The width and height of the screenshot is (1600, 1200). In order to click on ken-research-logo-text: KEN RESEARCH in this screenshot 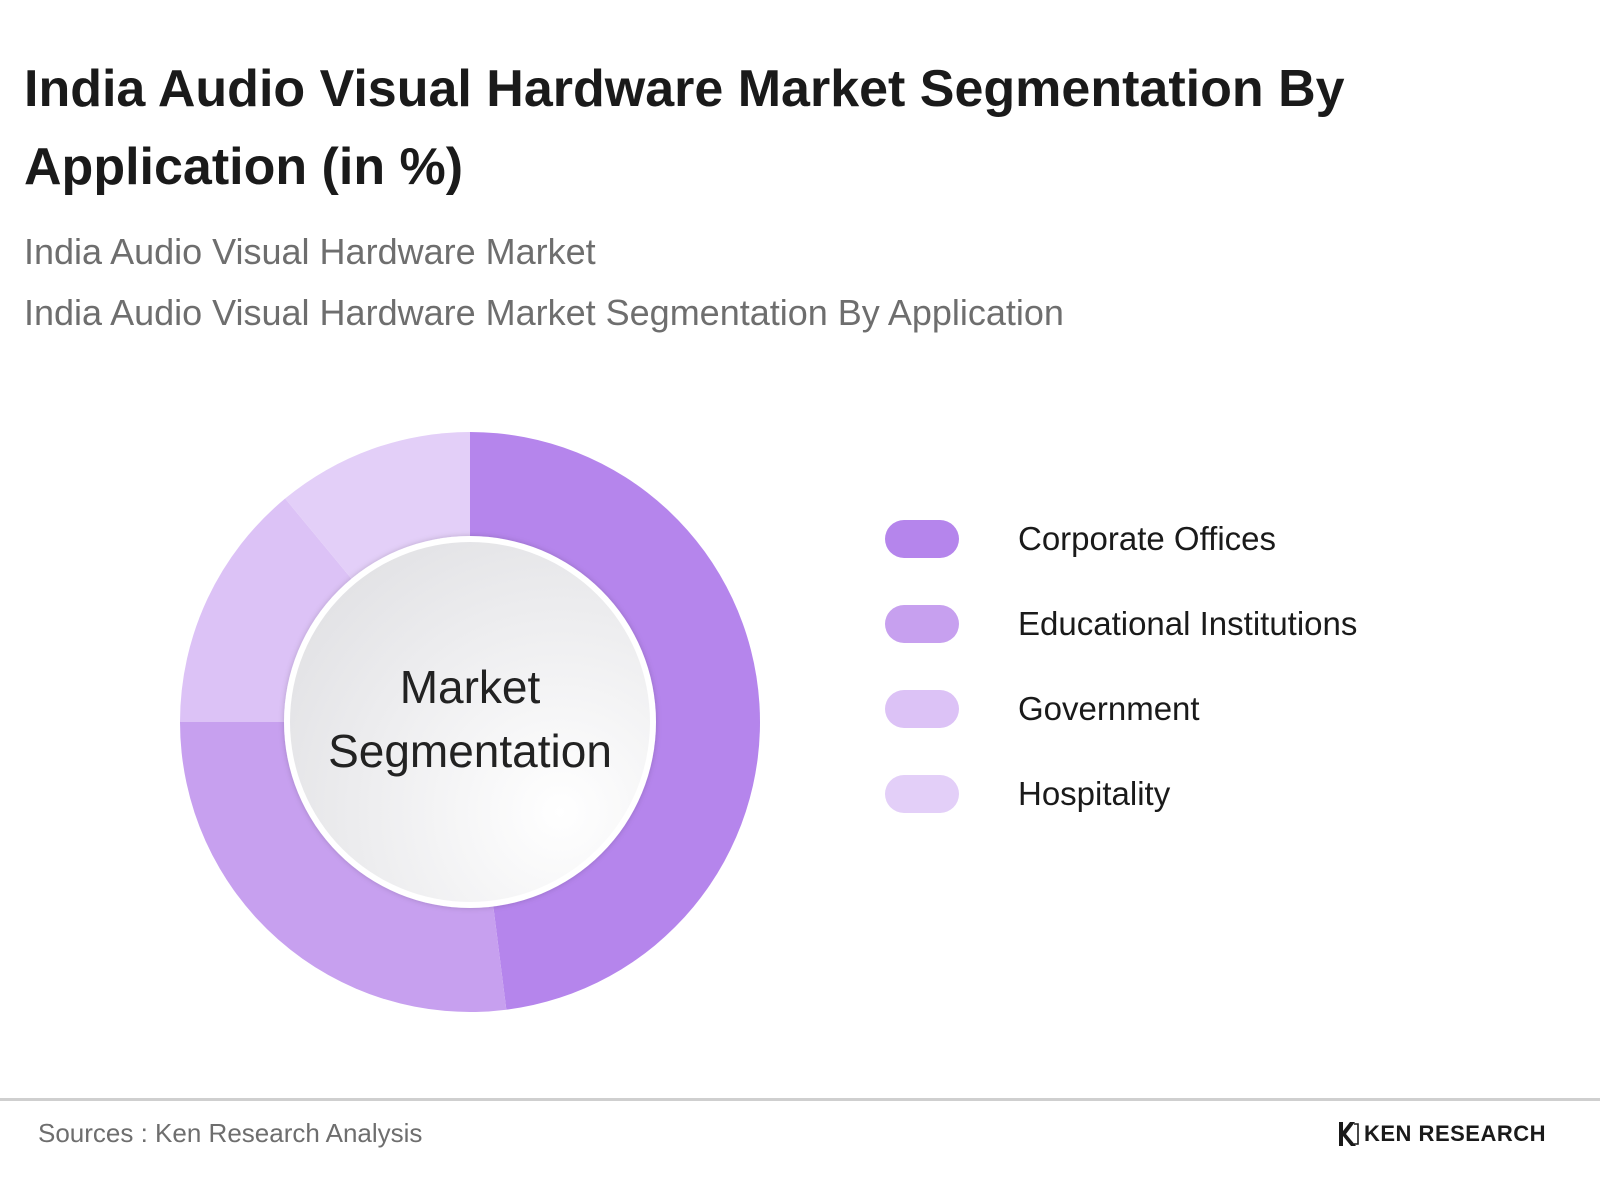, I will do `click(1455, 1133)`.